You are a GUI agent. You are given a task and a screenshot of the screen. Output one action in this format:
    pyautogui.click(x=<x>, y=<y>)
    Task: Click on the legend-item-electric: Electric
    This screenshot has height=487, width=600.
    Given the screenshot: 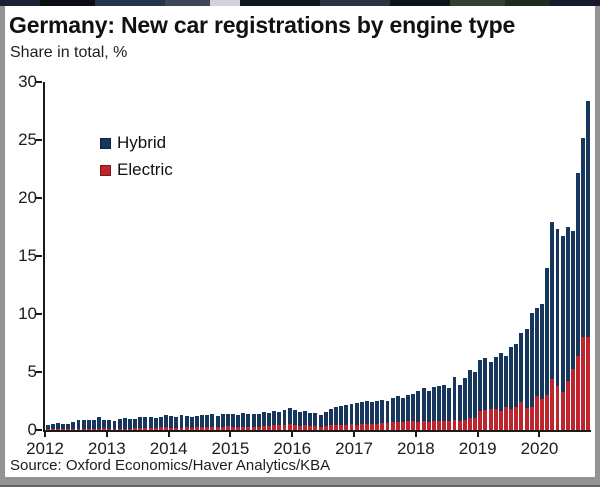 What is the action you would take?
    pyautogui.click(x=136, y=170)
    